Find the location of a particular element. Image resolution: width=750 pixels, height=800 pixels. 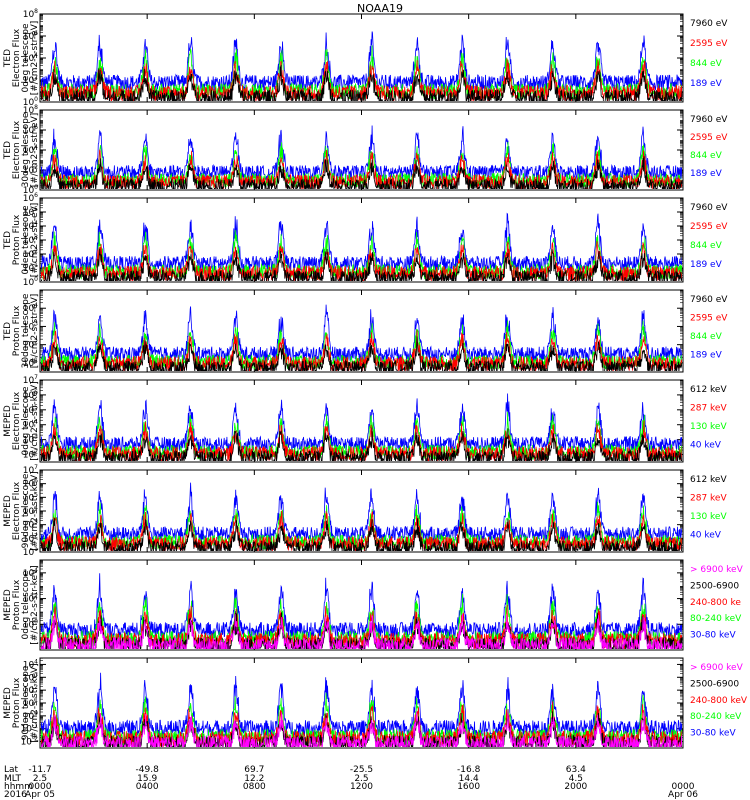

x-row-label: hhmm is located at coordinates (18, 787).